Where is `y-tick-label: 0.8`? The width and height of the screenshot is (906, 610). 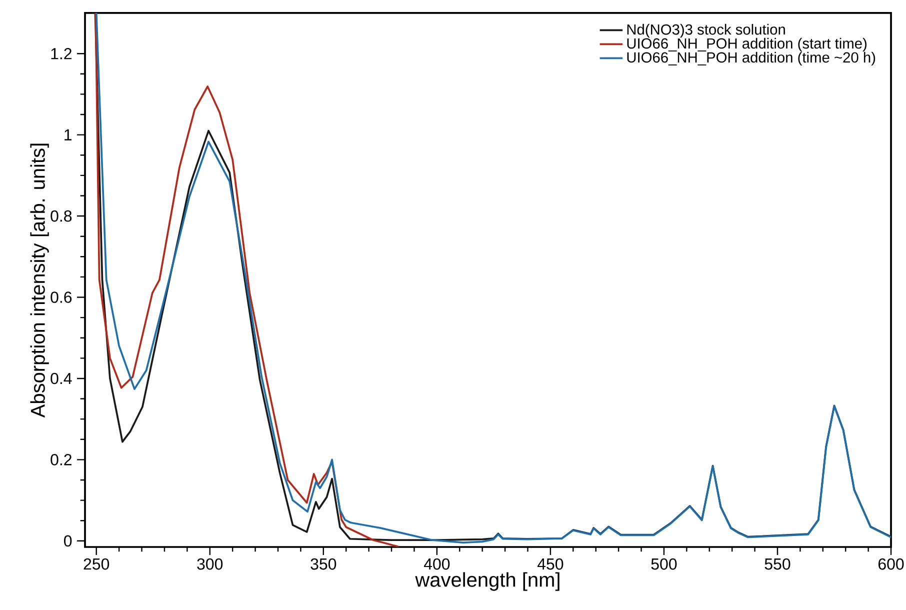
y-tick-label: 0.8 is located at coordinates (61, 216).